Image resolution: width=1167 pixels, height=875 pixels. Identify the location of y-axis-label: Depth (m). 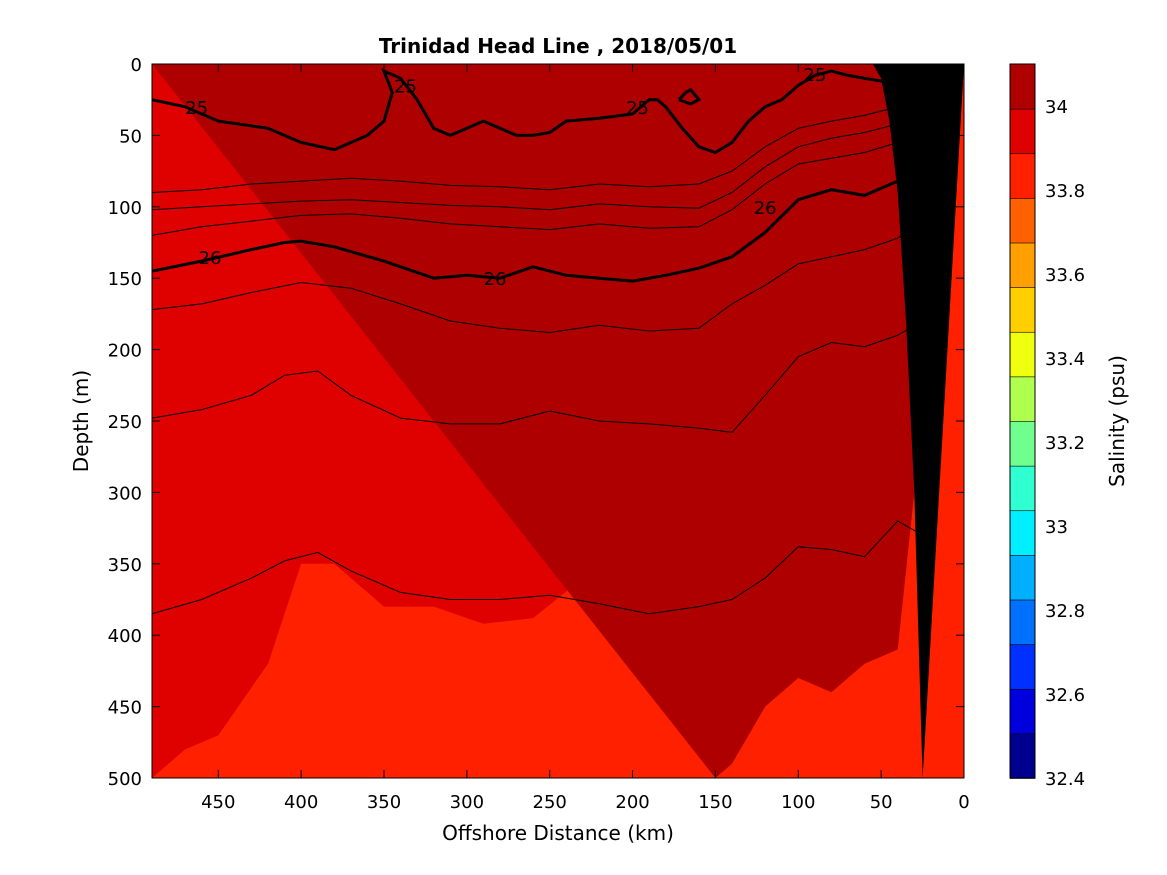
(81, 421).